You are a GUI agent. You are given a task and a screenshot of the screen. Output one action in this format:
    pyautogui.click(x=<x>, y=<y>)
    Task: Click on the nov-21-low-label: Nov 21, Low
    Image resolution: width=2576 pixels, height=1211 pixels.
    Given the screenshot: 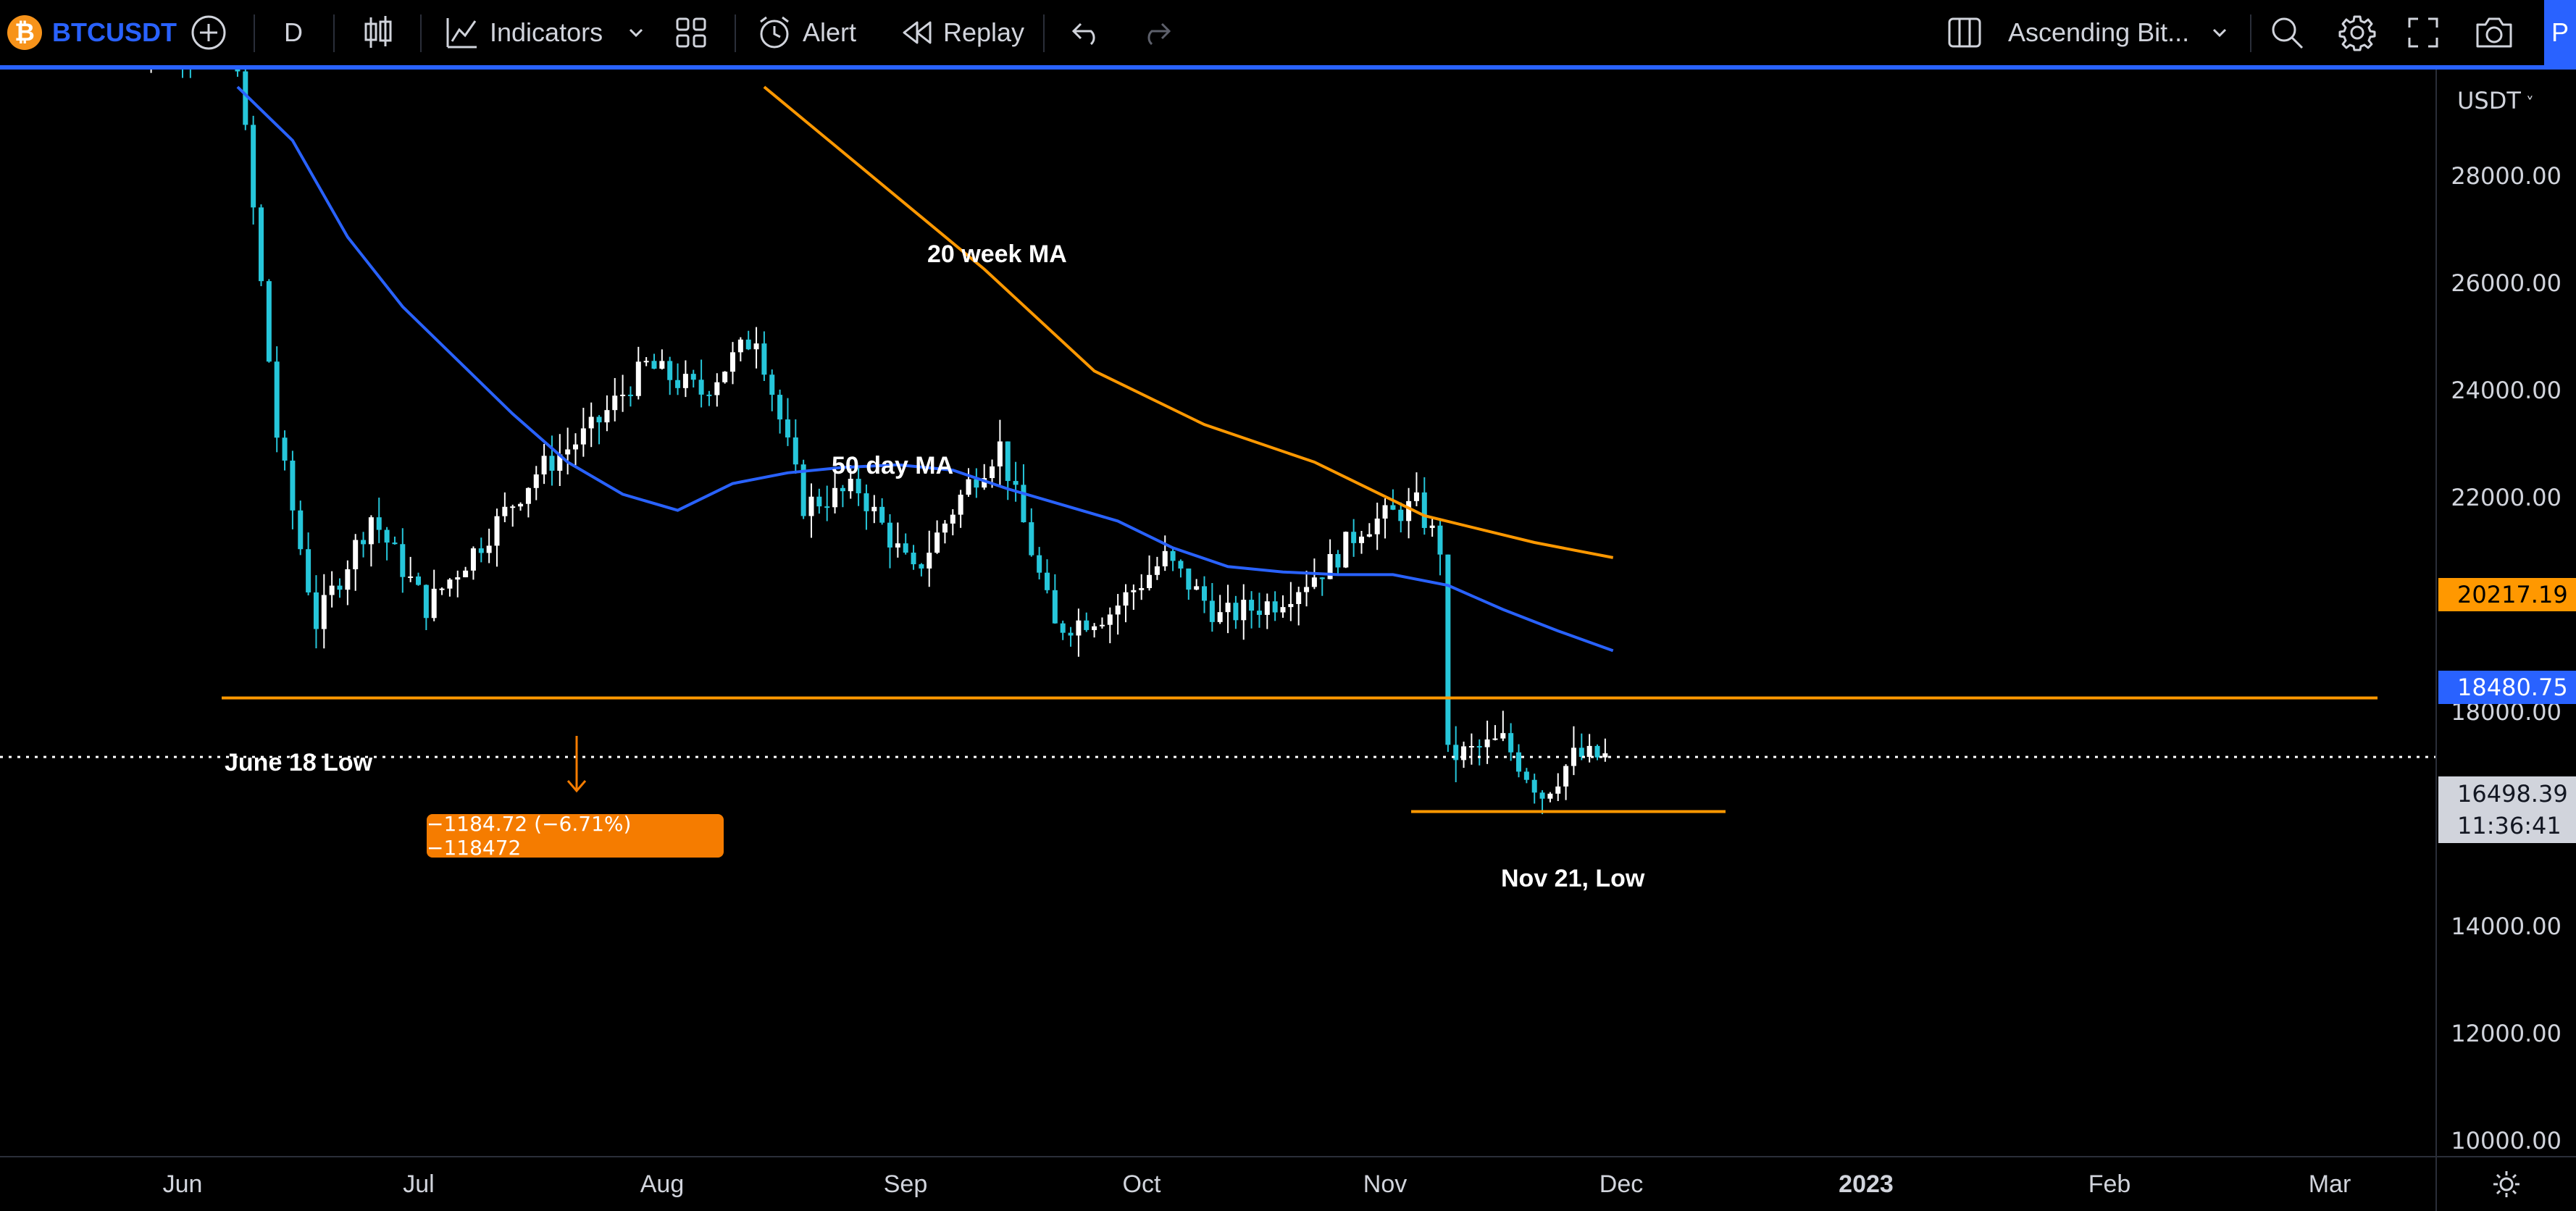 What is the action you would take?
    pyautogui.click(x=1573, y=879)
    